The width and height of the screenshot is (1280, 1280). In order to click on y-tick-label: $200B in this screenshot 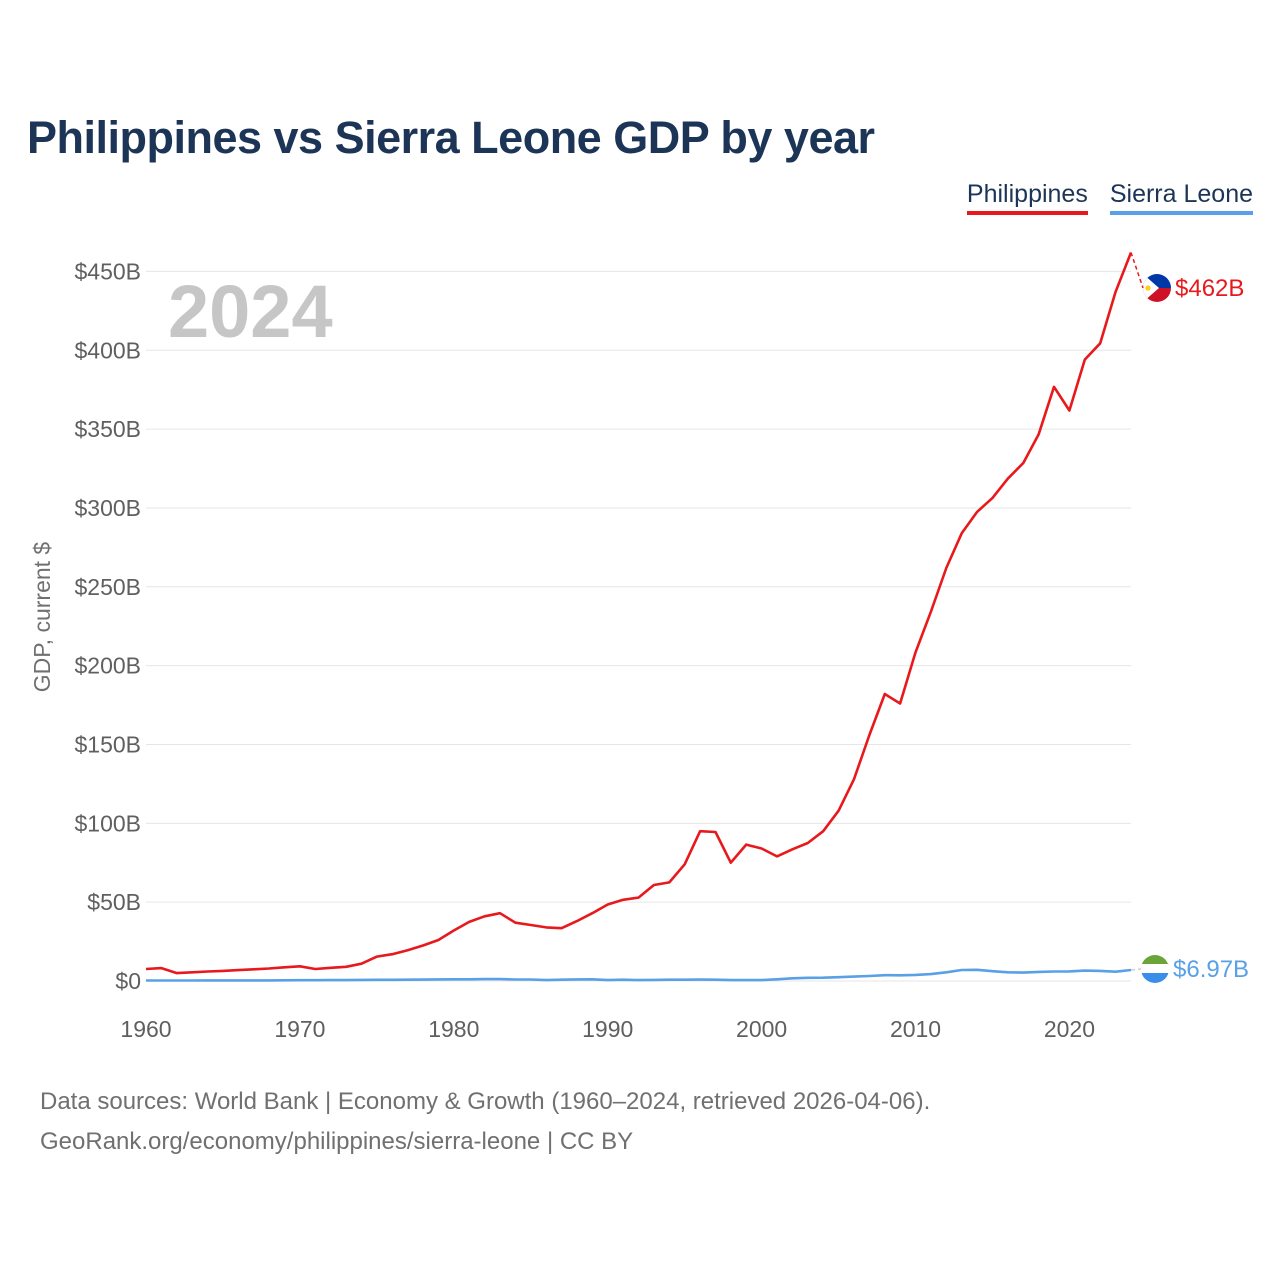, I will do `click(107, 666)`.